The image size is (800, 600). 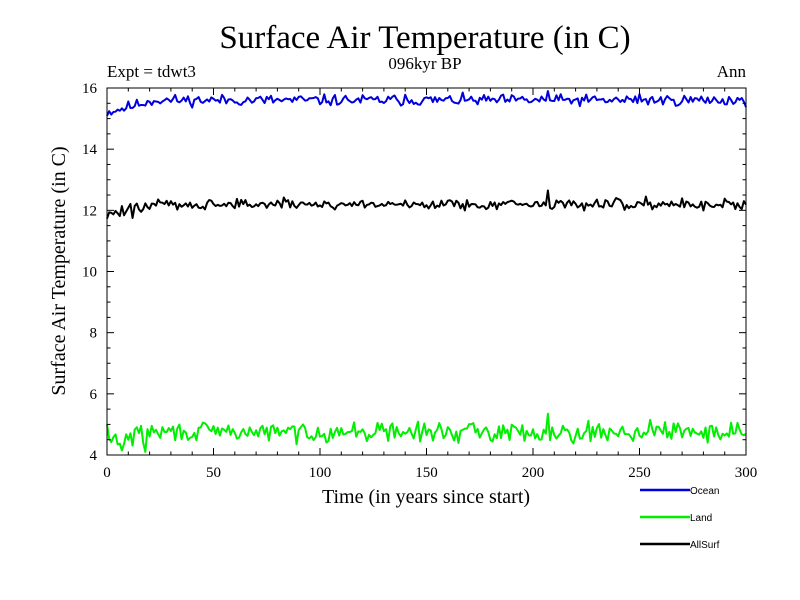 I want to click on legend-label-land: Land, so click(x=701, y=518).